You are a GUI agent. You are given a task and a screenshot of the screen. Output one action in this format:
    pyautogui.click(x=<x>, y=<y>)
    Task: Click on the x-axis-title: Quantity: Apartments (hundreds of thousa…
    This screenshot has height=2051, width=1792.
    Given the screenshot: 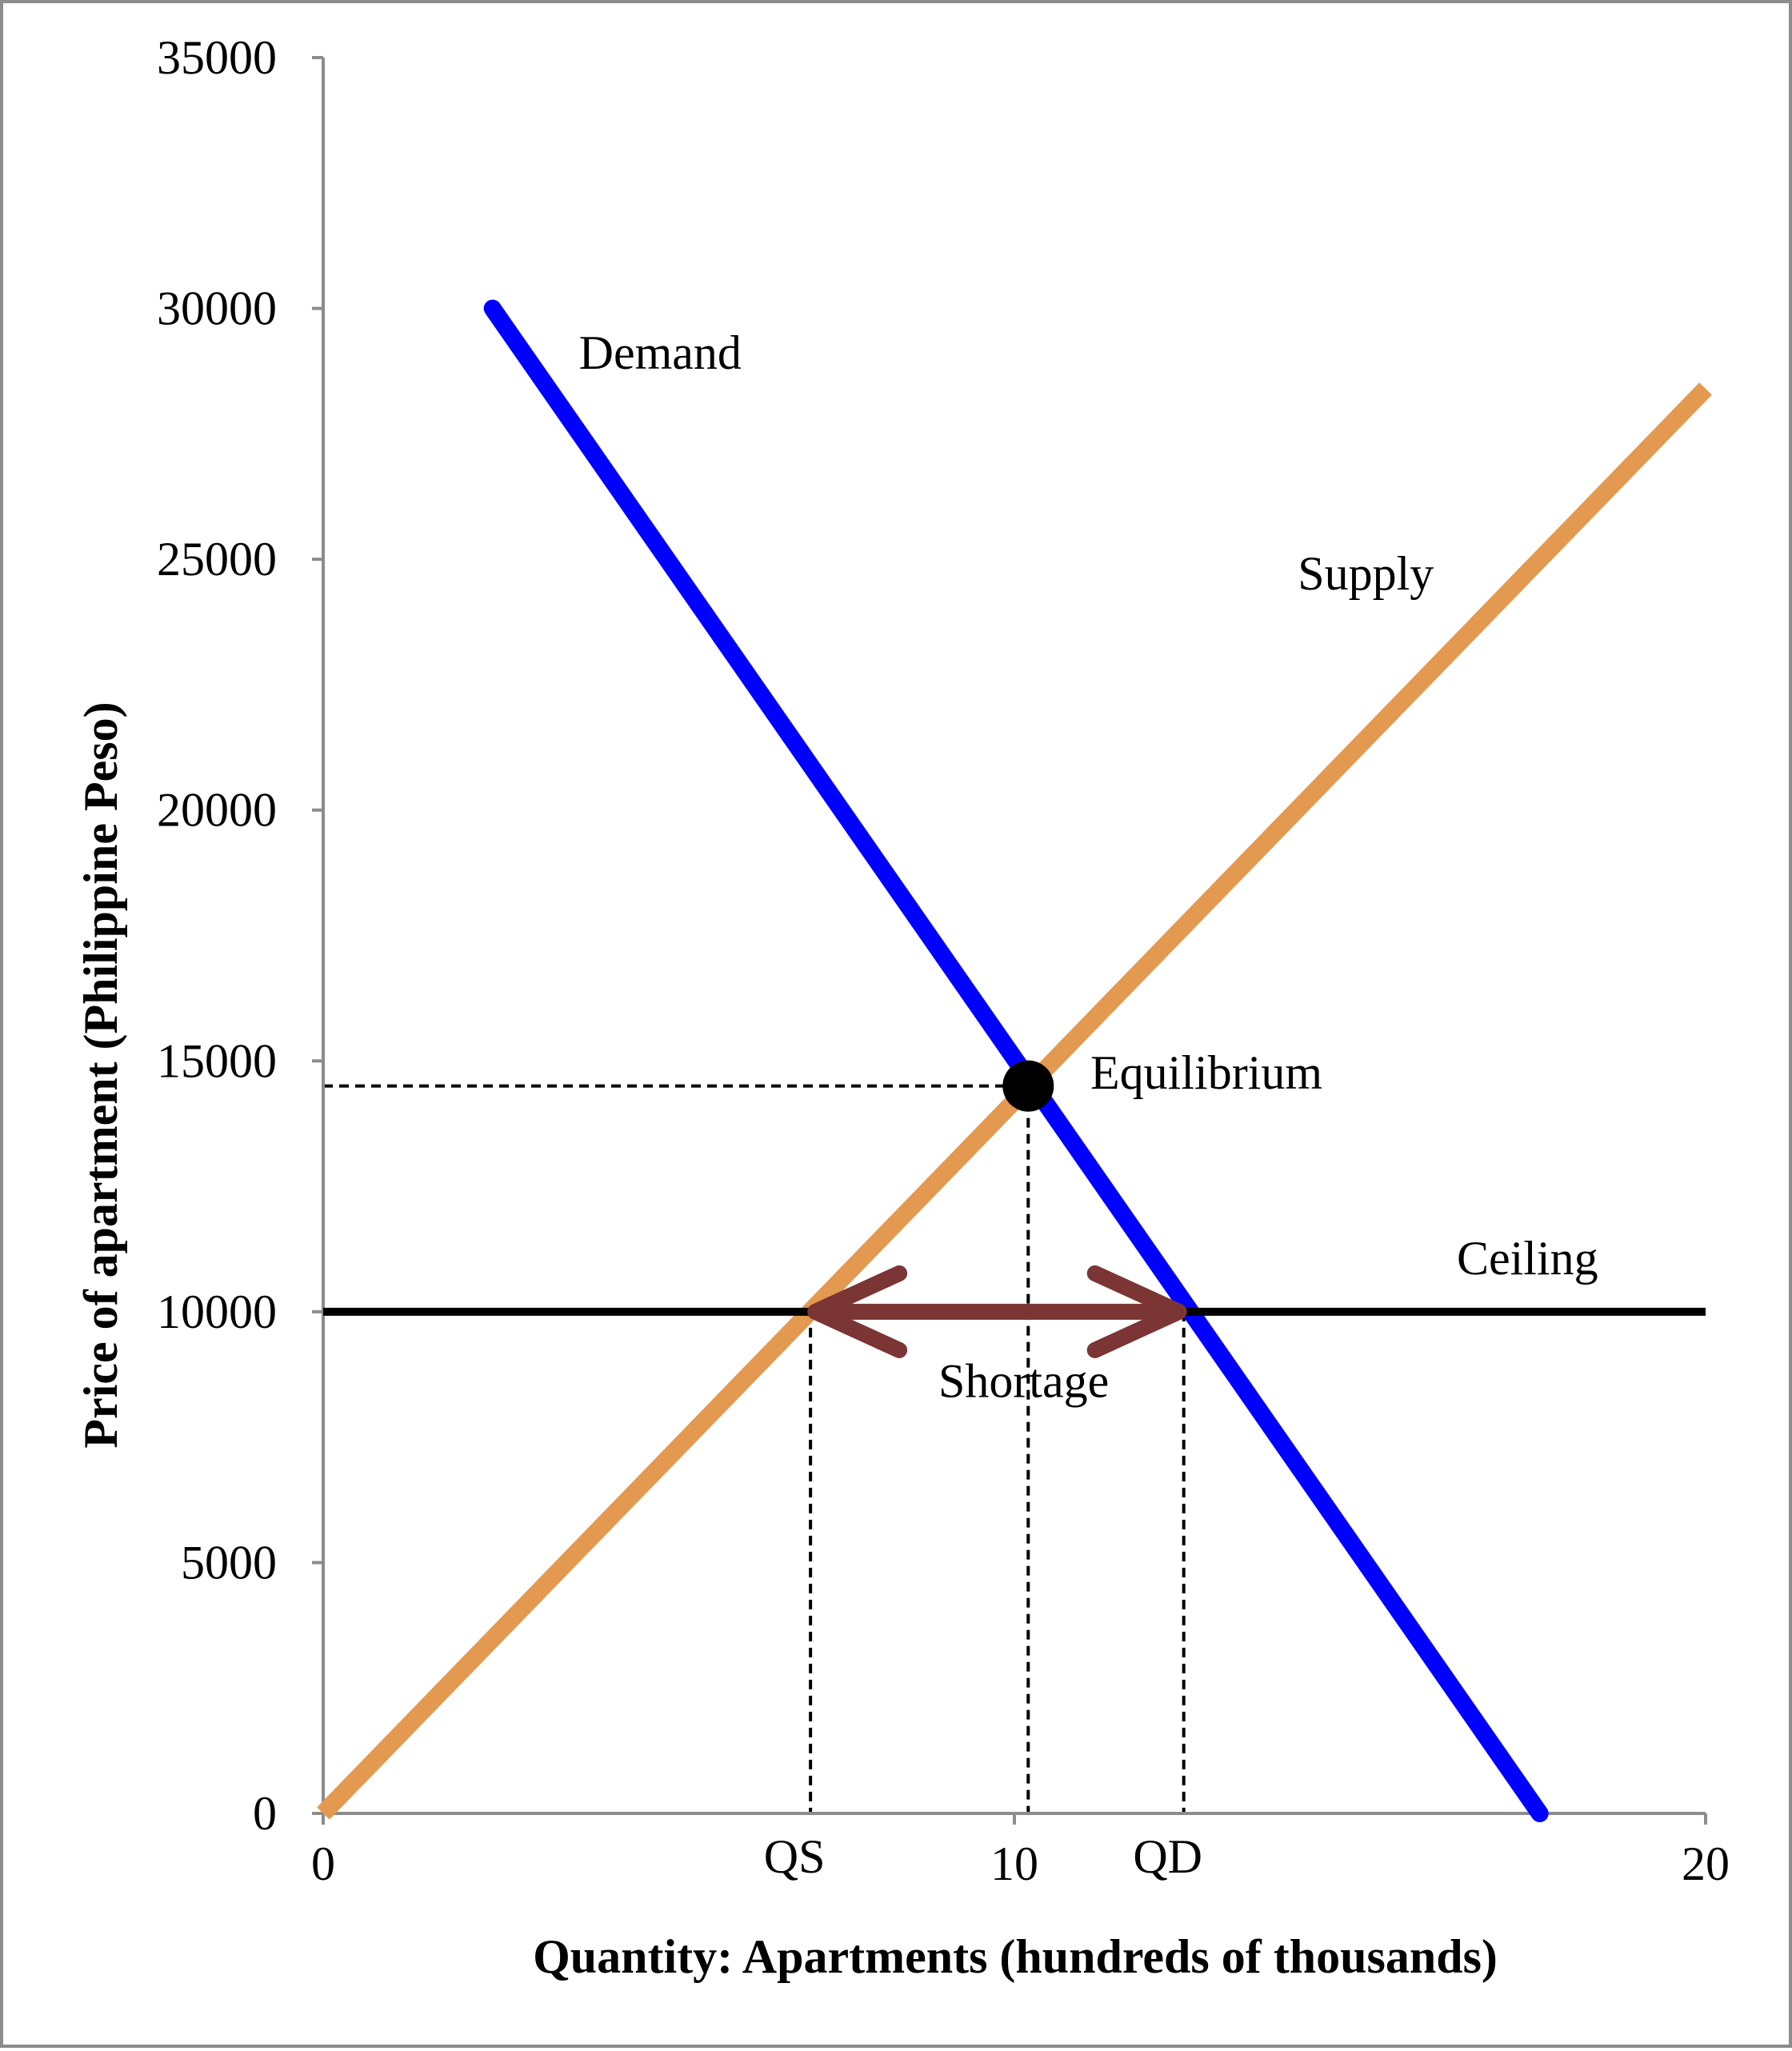 What is the action you would take?
    pyautogui.click(x=1015, y=1957)
    